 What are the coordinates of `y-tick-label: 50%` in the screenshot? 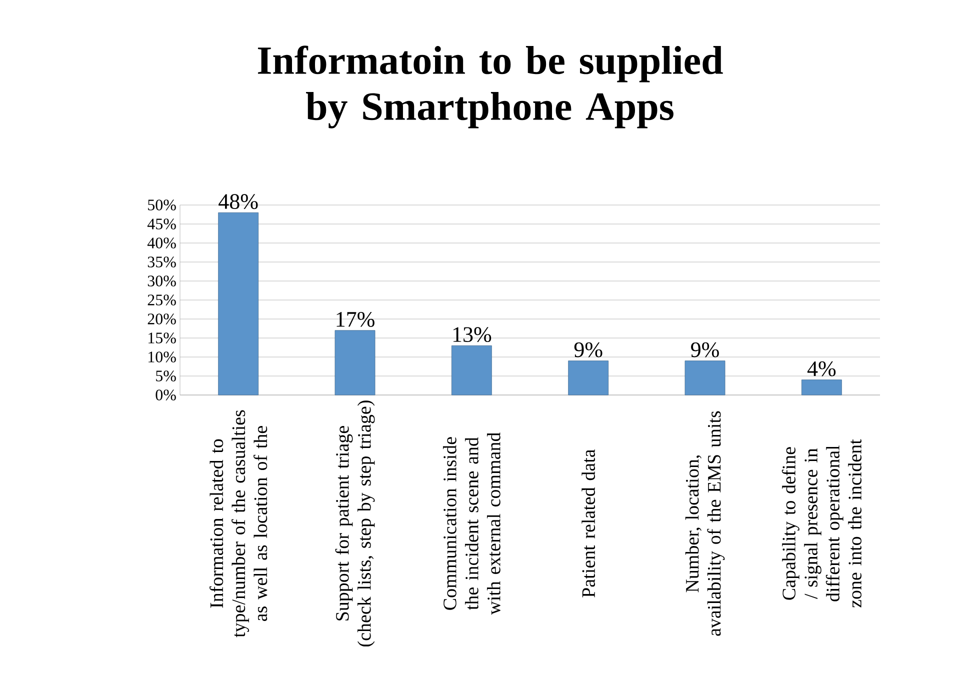 It's located at (162, 205).